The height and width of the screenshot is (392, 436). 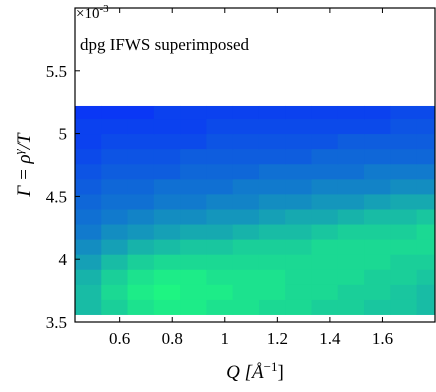 What do you see at coordinates (87, 14) in the screenshot?
I see `y-exponent-base: ×10` at bounding box center [87, 14].